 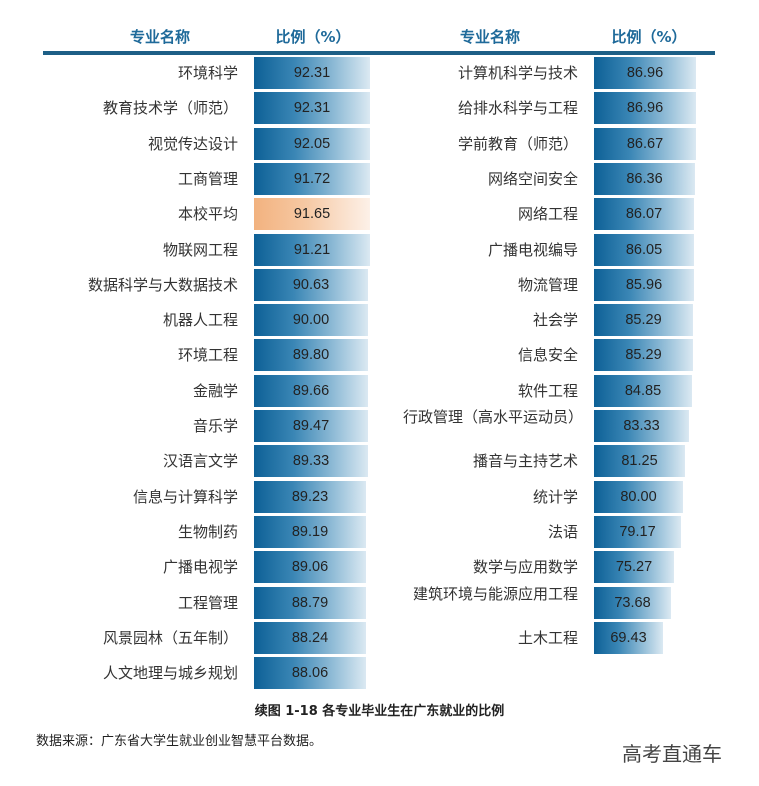 I want to click on ratio-bar: 89.19, so click(x=310, y=531).